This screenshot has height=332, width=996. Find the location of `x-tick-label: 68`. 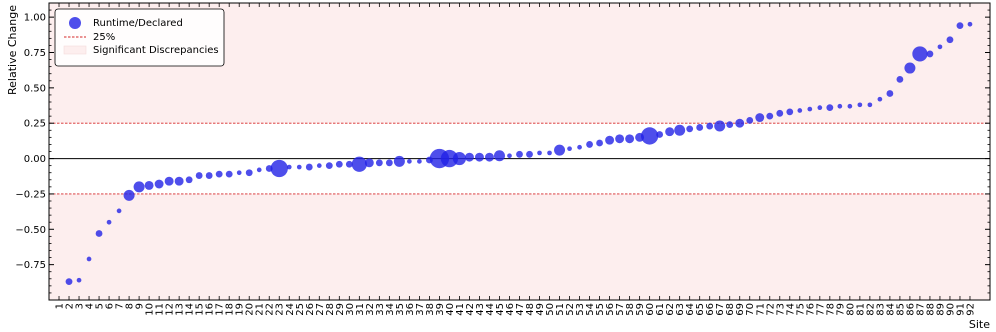

x-tick-label: 68 is located at coordinates (730, 309).